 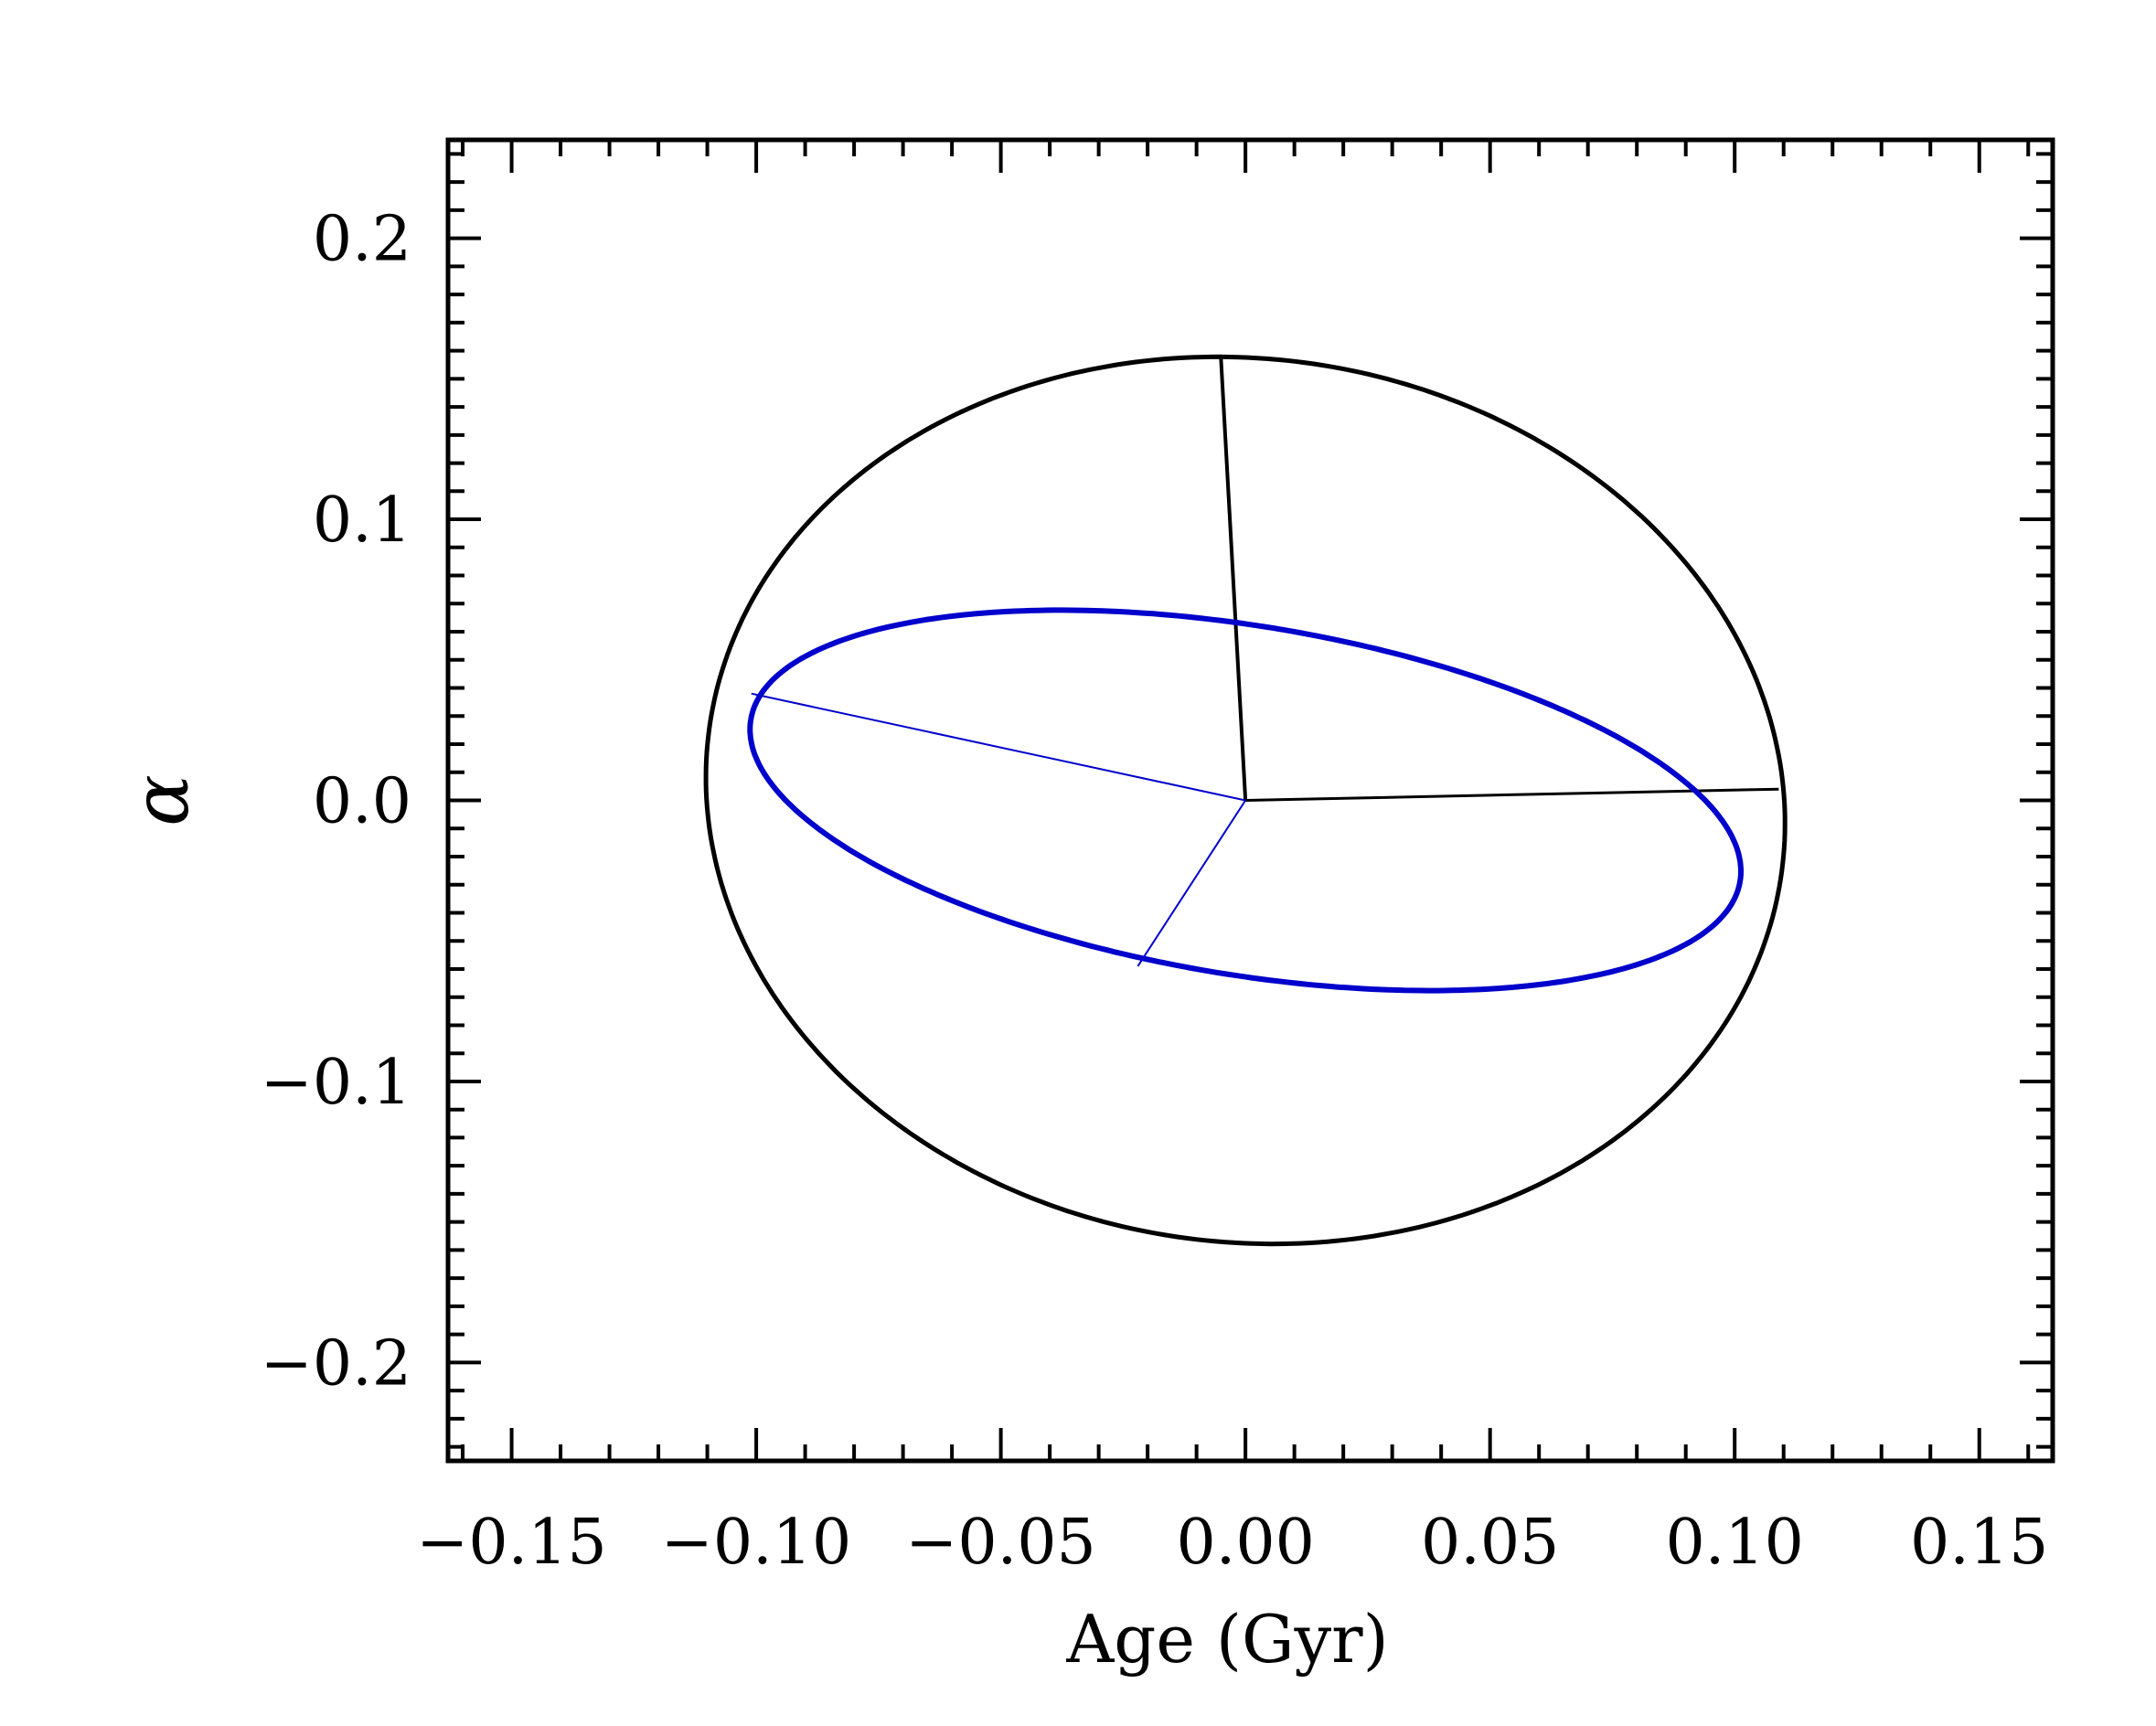 What do you see at coordinates (336, 1363) in the screenshot?
I see `y-tick-label: −0.2` at bounding box center [336, 1363].